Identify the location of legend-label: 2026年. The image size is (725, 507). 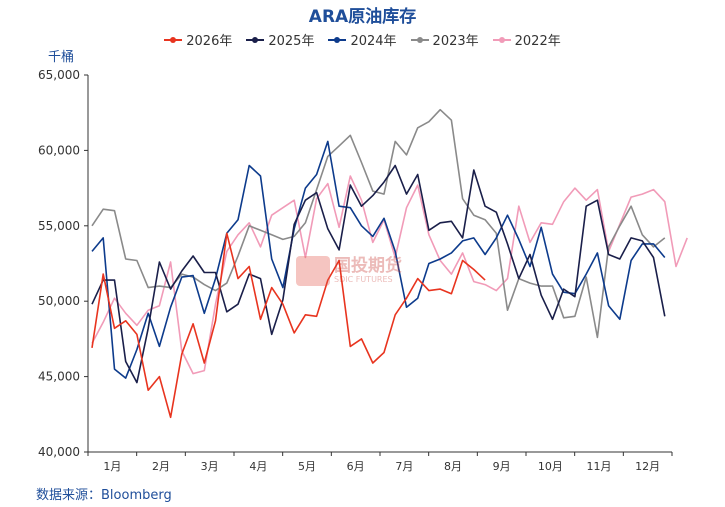
(209, 41).